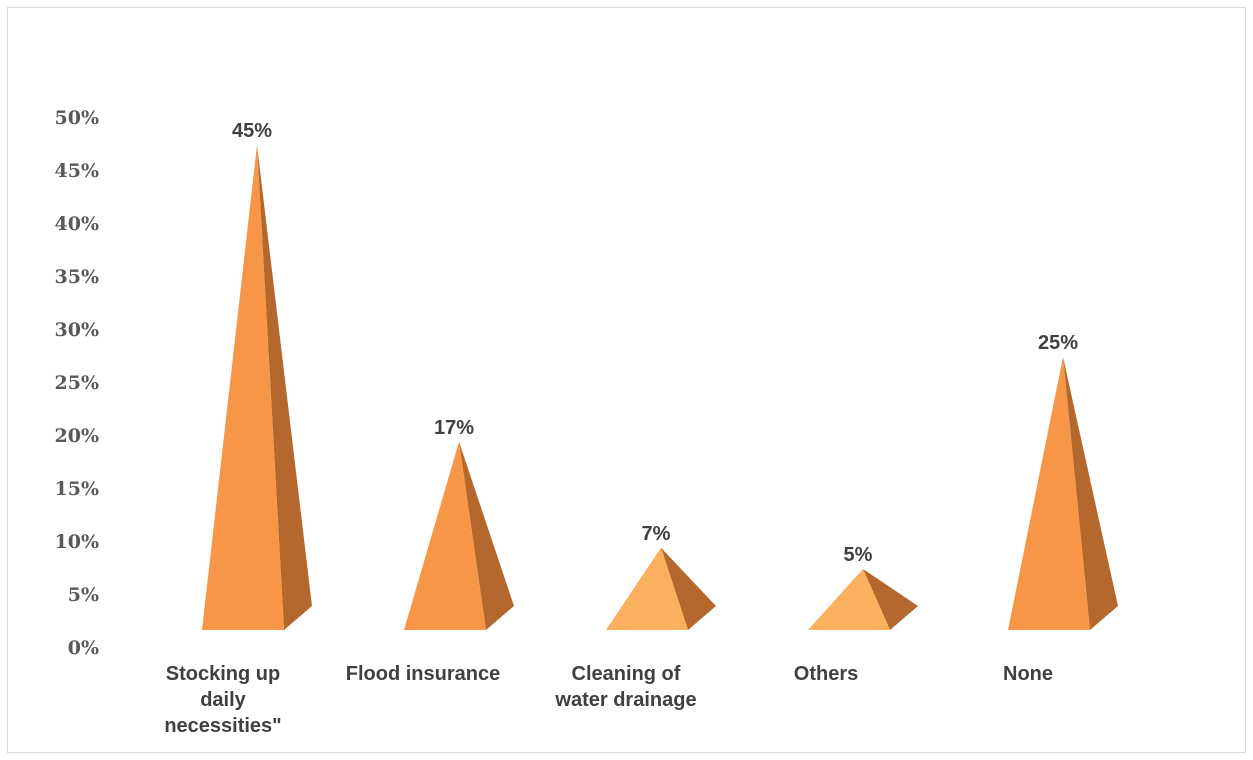 Image resolution: width=1253 pixels, height=760 pixels. Describe the element at coordinates (77, 171) in the screenshot. I see `y-tick-label: 45%` at that location.